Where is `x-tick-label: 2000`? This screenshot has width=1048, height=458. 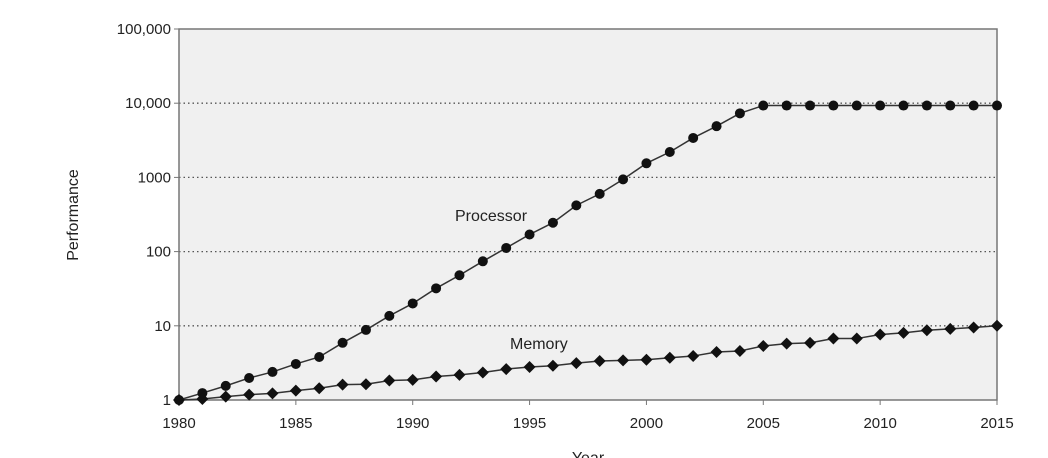
x-tick-label: 2000 is located at coordinates (646, 423).